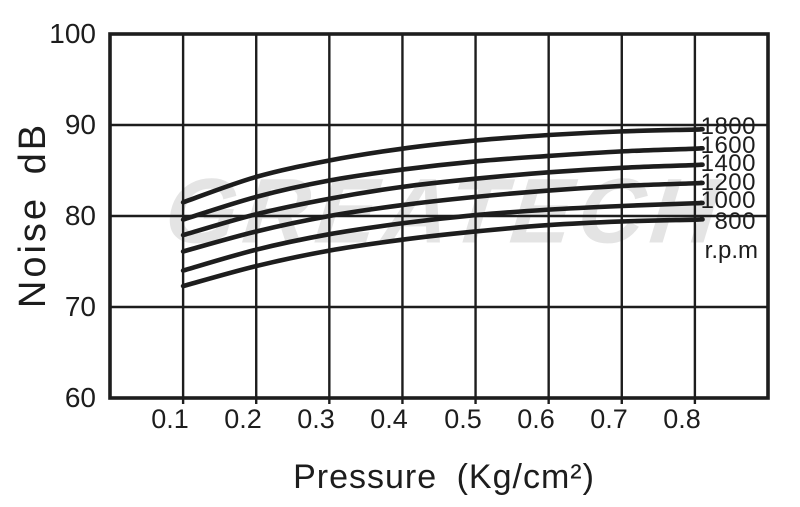  Describe the element at coordinates (170, 419) in the screenshot. I see `x-tick-label-0-1: 0.1` at that location.